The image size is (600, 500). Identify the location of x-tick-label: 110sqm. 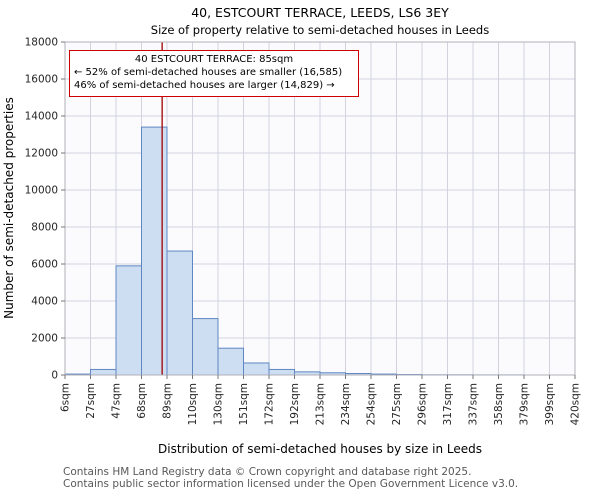
(193, 404).